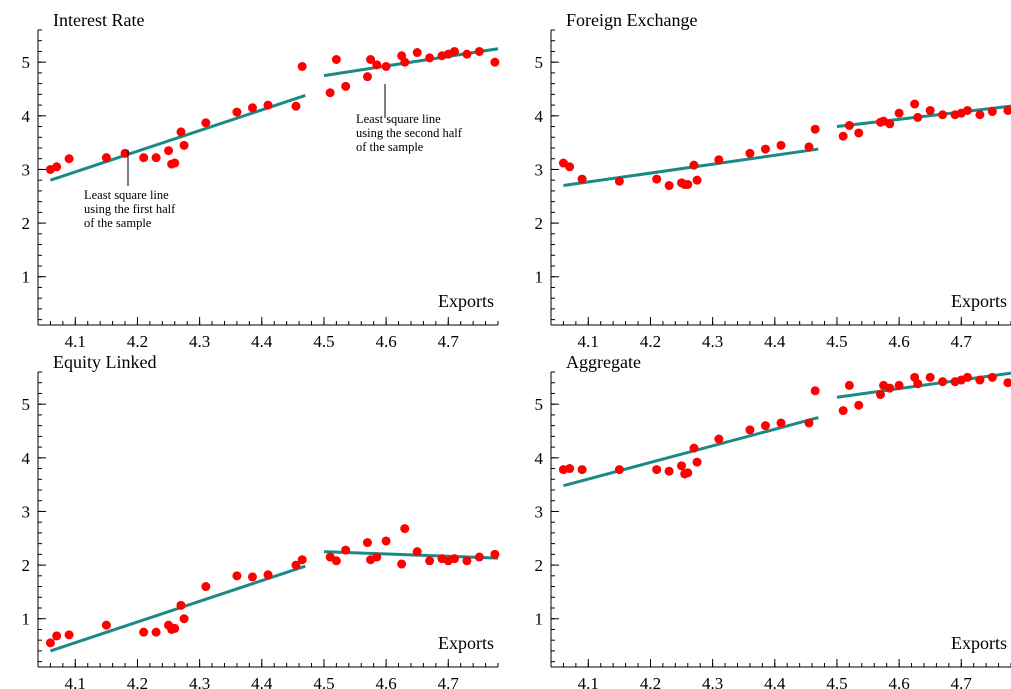 The height and width of the screenshot is (689, 1011). What do you see at coordinates (409, 133) in the screenshot?
I see `annotation-text: using the second half` at bounding box center [409, 133].